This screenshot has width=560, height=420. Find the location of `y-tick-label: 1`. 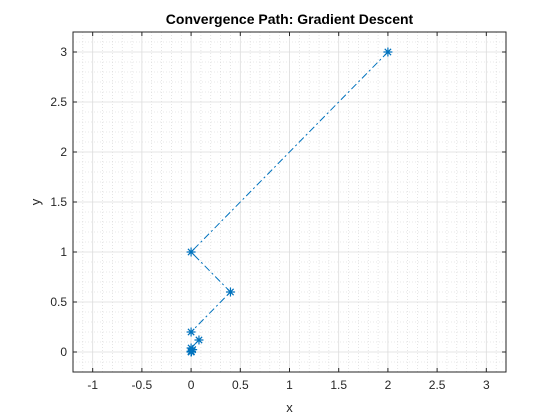

y-tick-label: 1 is located at coordinates (63, 252).